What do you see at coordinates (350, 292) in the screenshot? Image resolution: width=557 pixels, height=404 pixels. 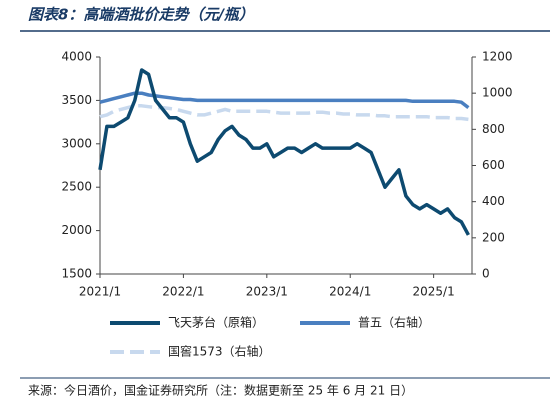 I see `x-tick-label: 2024/1` at bounding box center [350, 292].